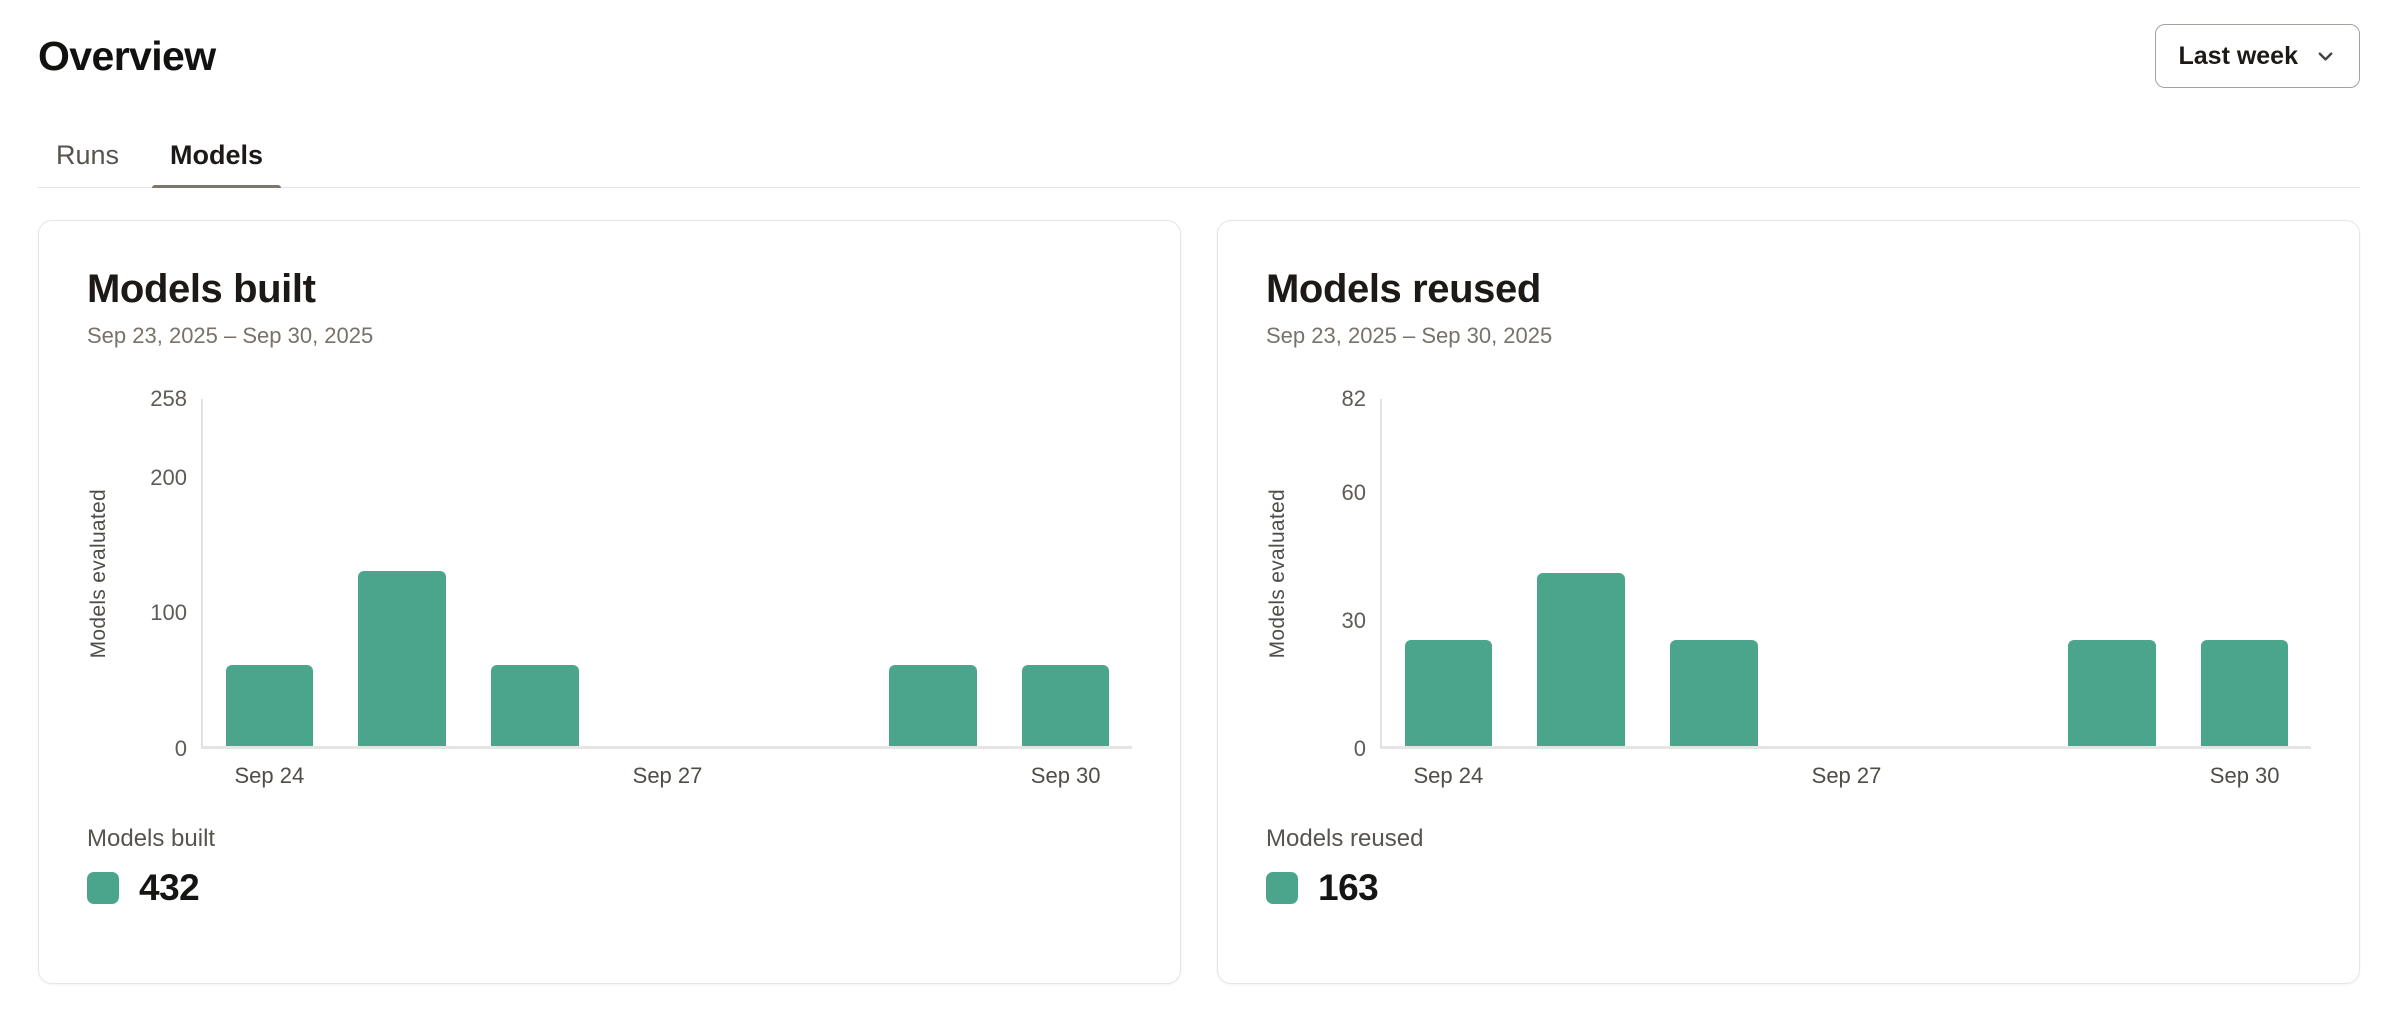 The height and width of the screenshot is (1024, 2398). I want to click on y-tick-label: 82, so click(1353, 398).